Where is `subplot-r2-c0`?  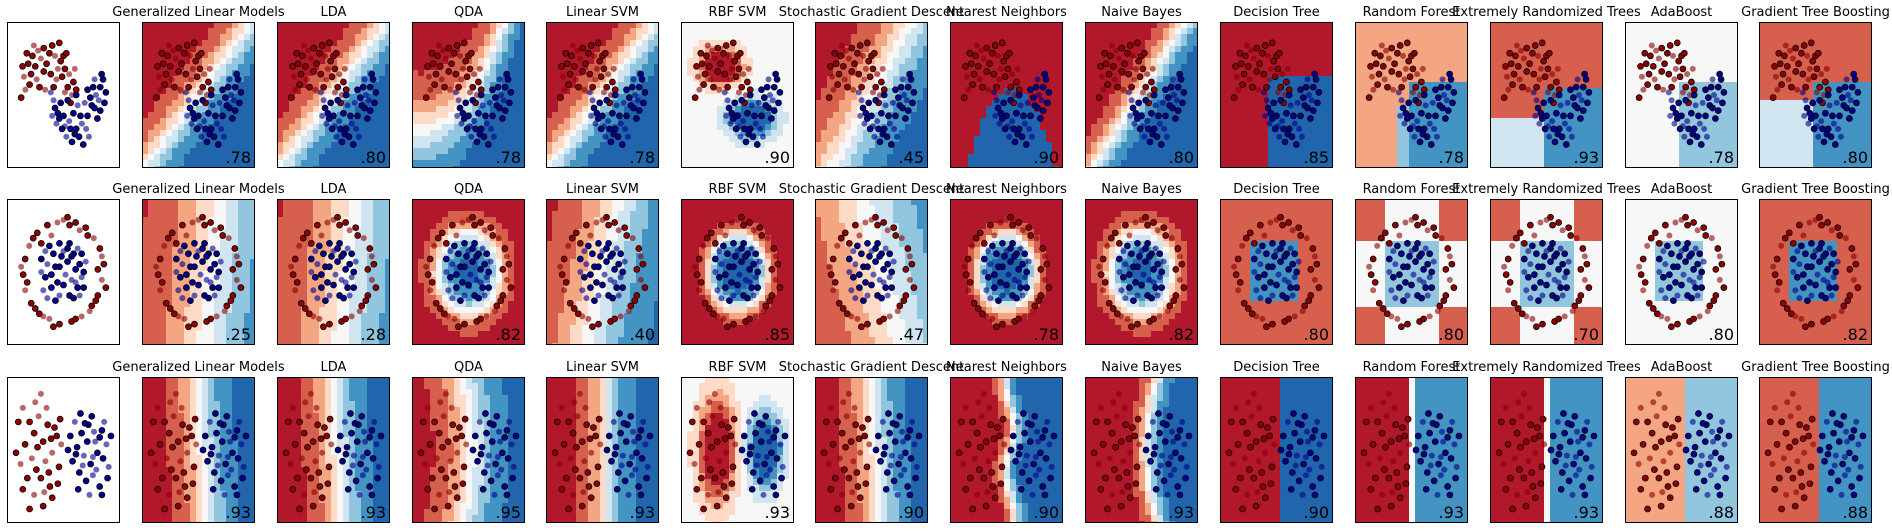 subplot-r2-c0 is located at coordinates (63, 450).